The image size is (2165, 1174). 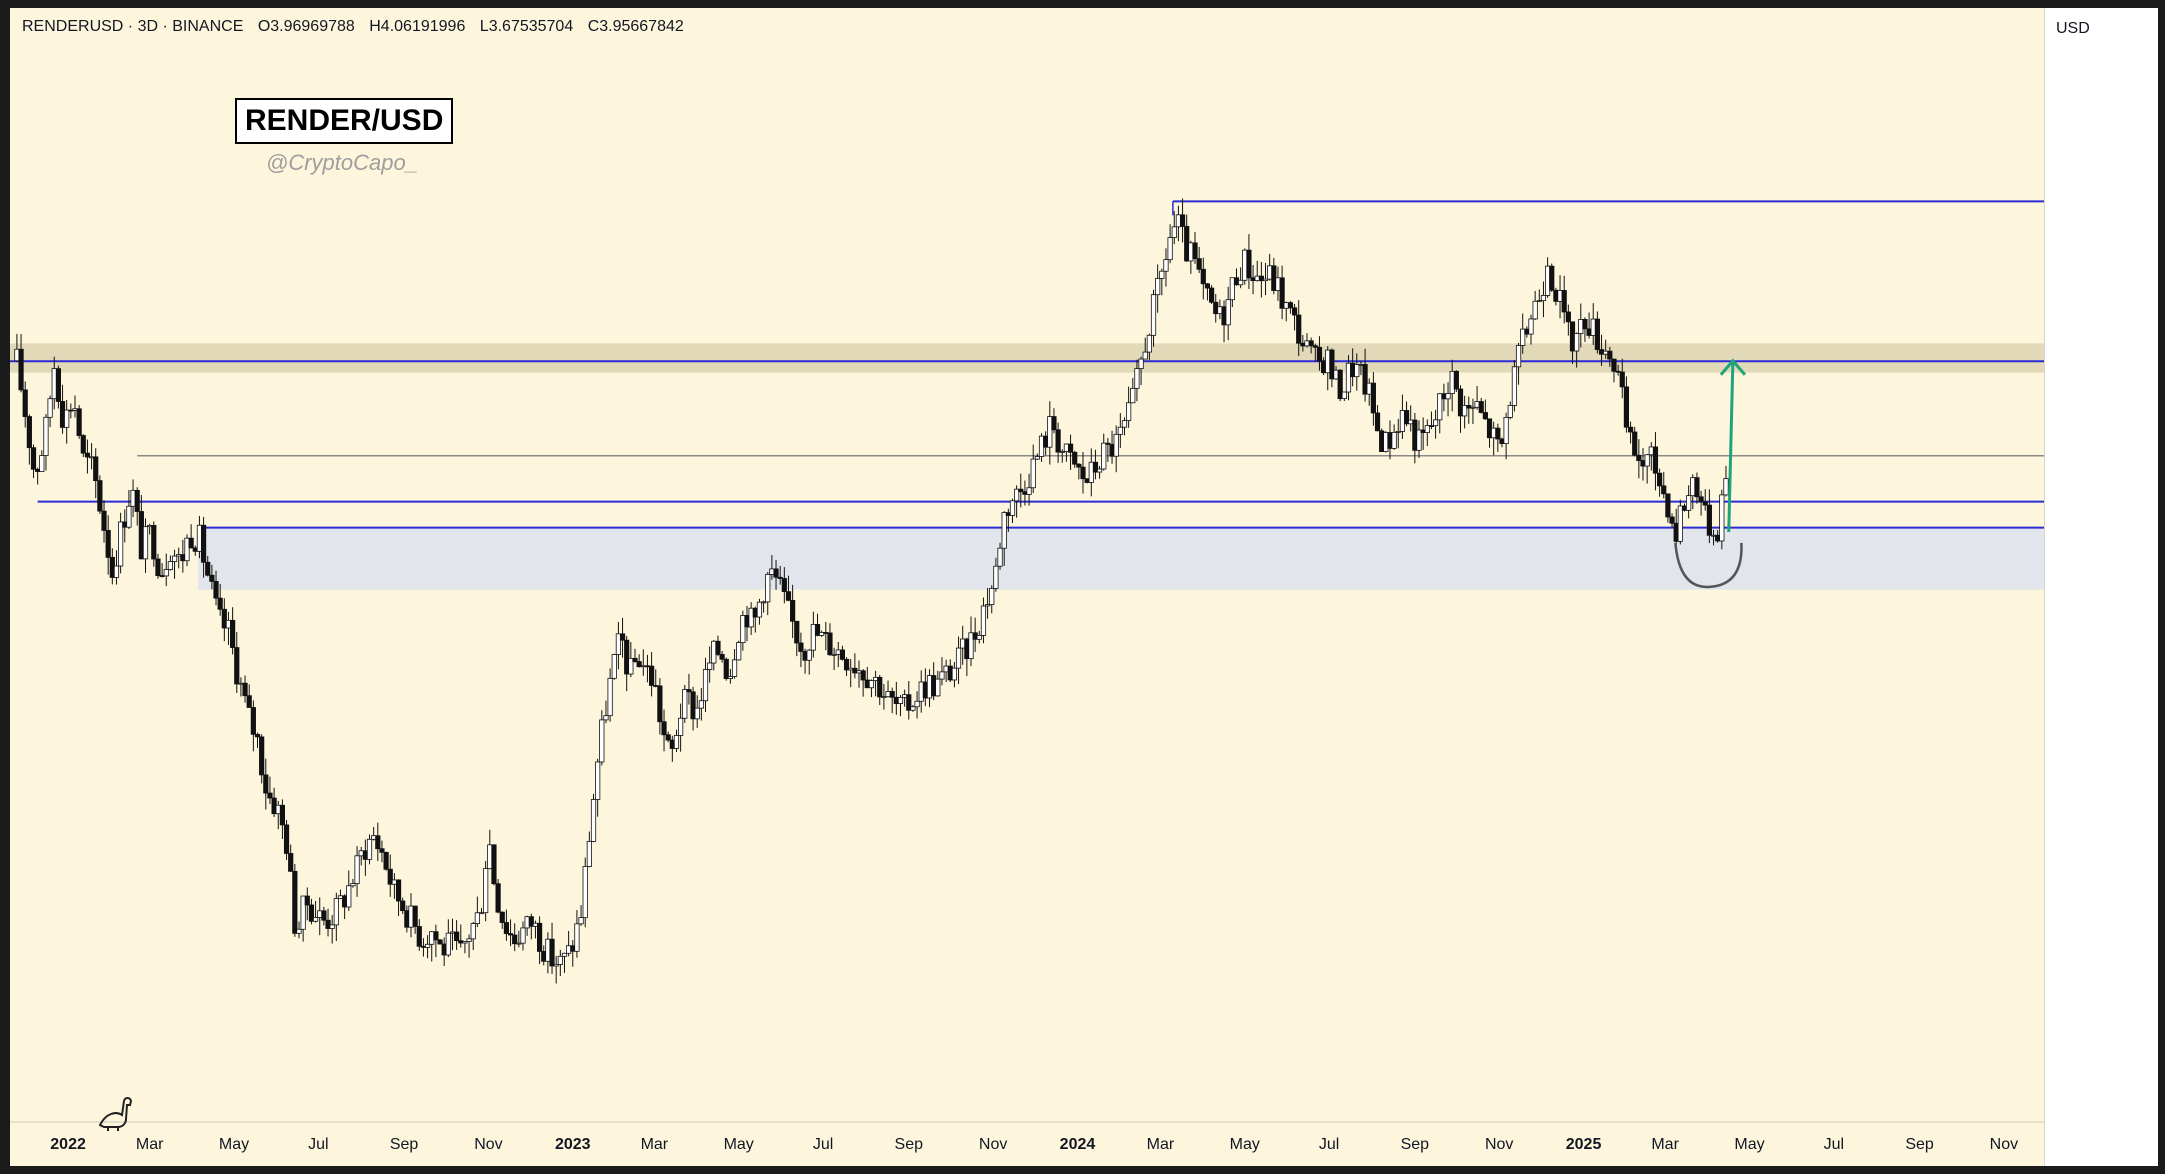 What do you see at coordinates (306, 26) in the screenshot?
I see `open-value: O3.96969788` at bounding box center [306, 26].